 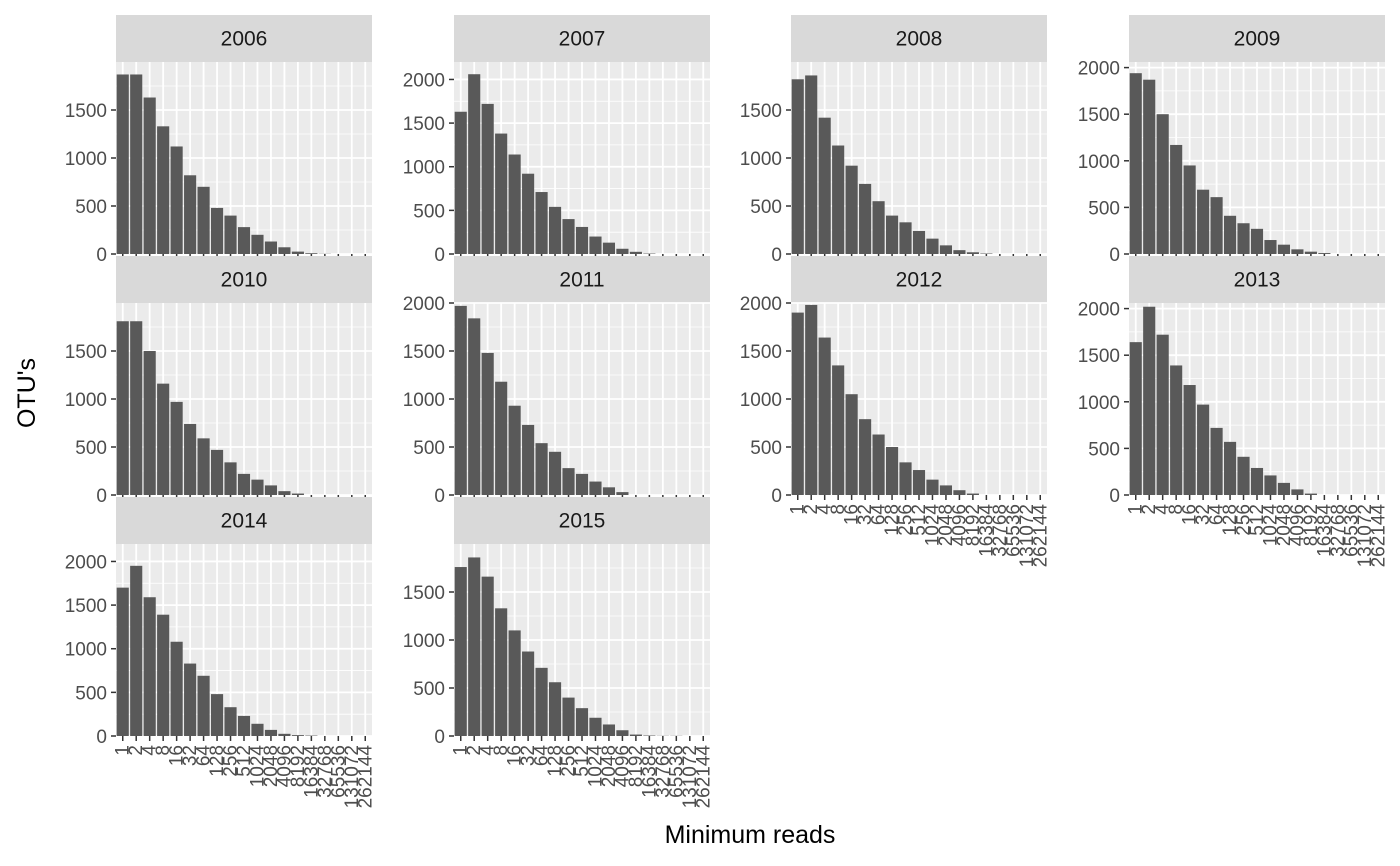 What do you see at coordinates (946, 490) in the screenshot?
I see `bar-2012-2048` at bounding box center [946, 490].